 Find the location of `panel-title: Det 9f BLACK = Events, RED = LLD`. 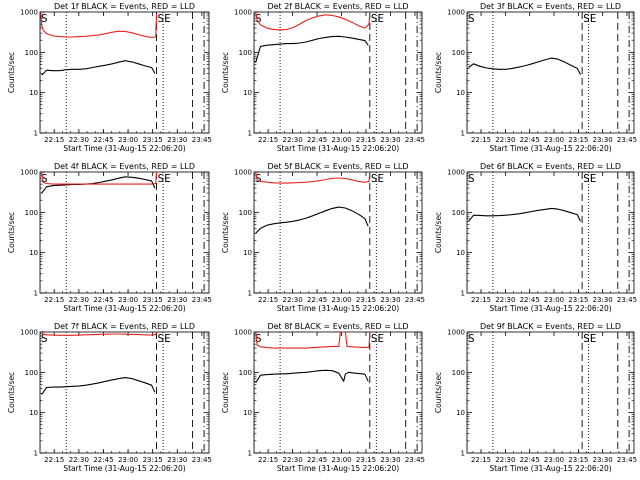

panel-title: Det 9f BLACK = Events, RED = LLD is located at coordinates (550, 326).